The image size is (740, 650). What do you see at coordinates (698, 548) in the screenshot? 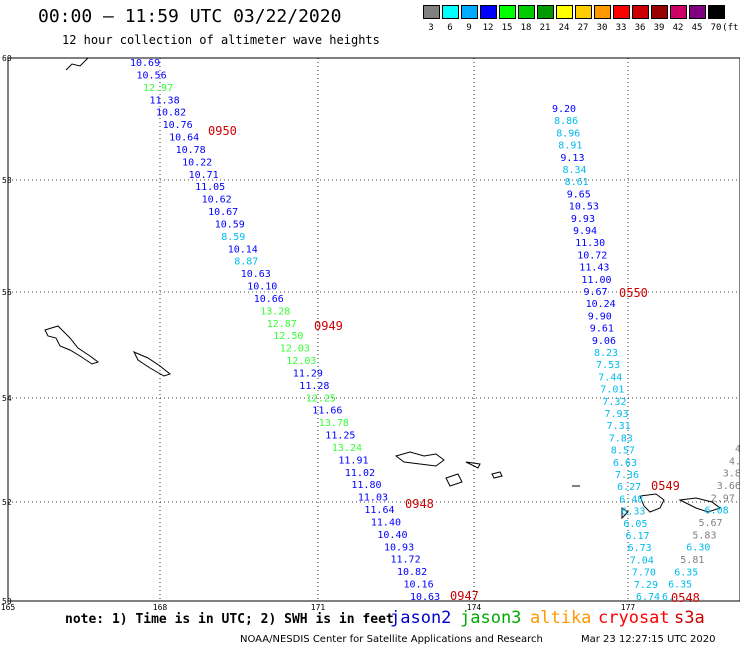
I see `track-far-right-value: 6.30` at bounding box center [698, 548].